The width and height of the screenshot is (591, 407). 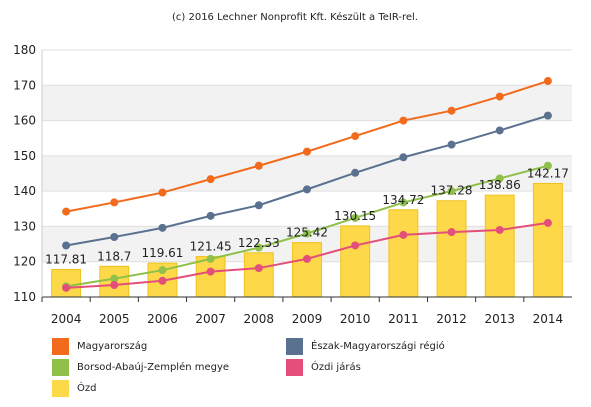 I want to click on y-tick-label: 160, so click(x=24, y=121).